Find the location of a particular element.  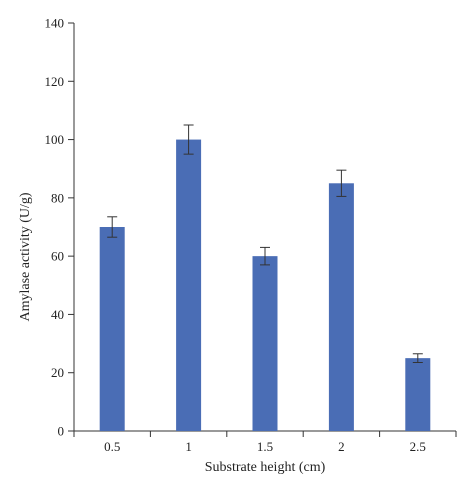

y-tick-label: 80 is located at coordinates (57, 197).